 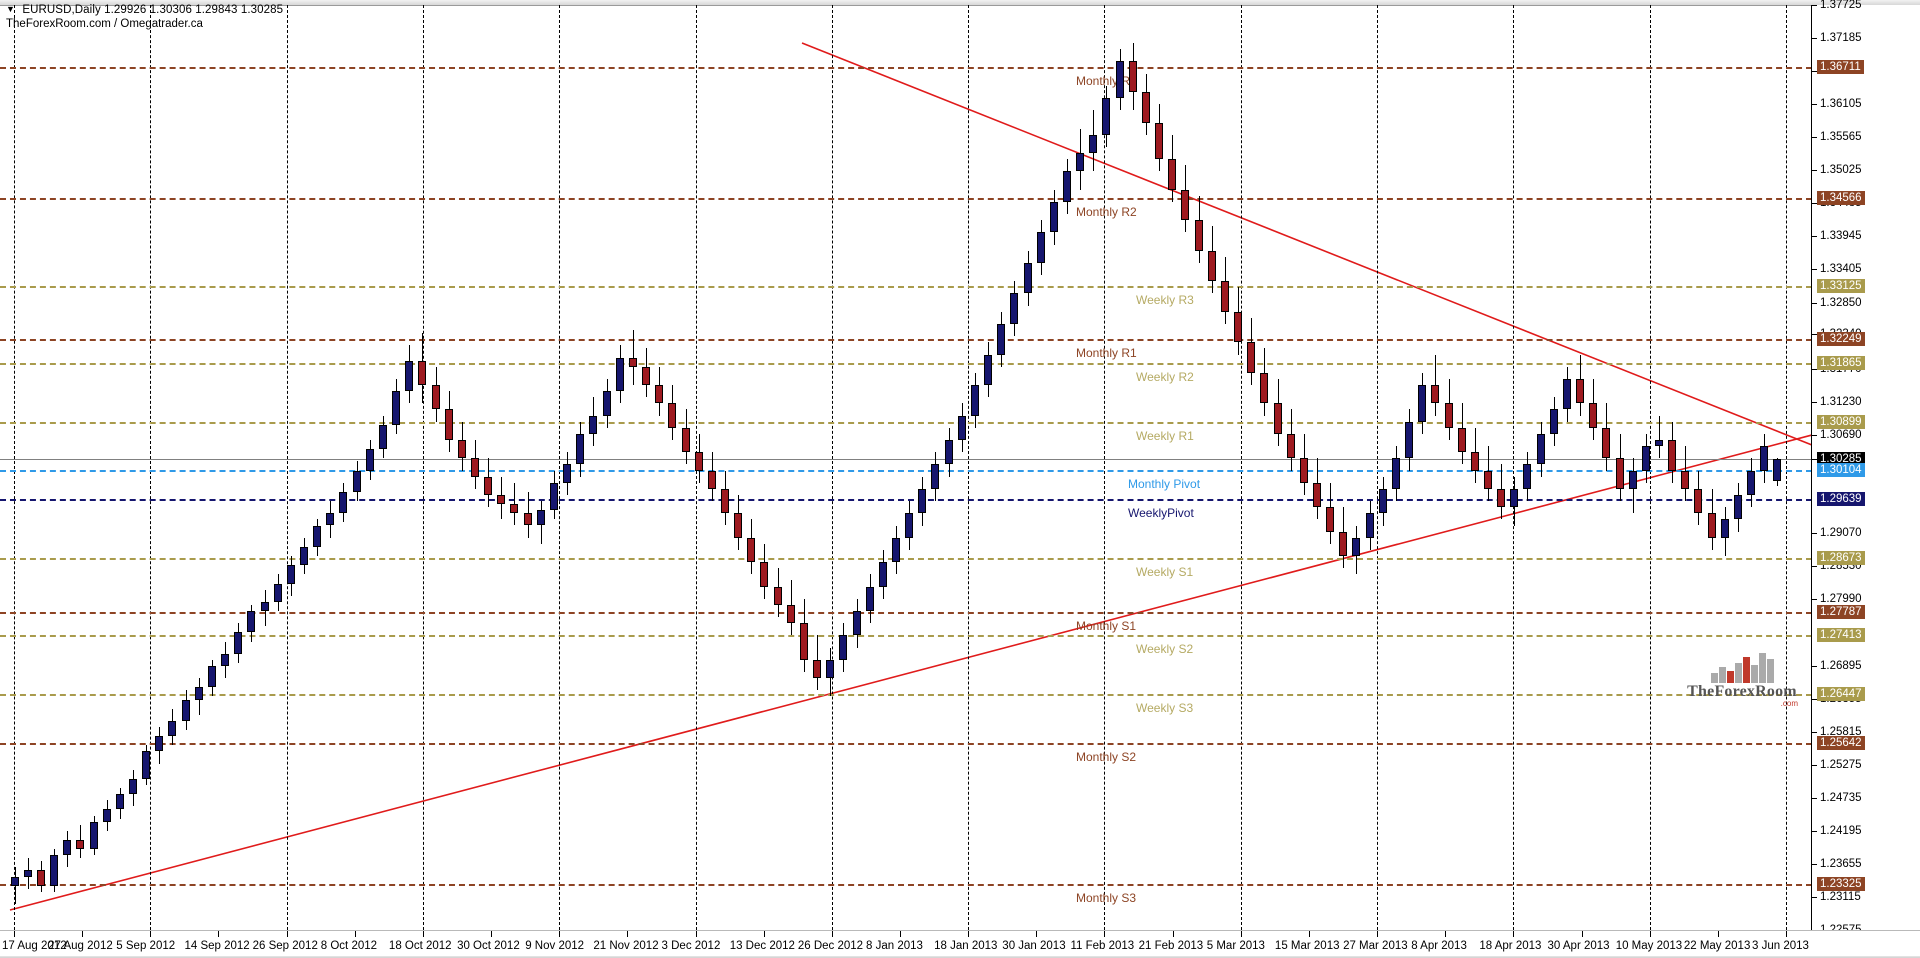 I want to click on date-axis-label: 30 Oct 2012, so click(x=488, y=946).